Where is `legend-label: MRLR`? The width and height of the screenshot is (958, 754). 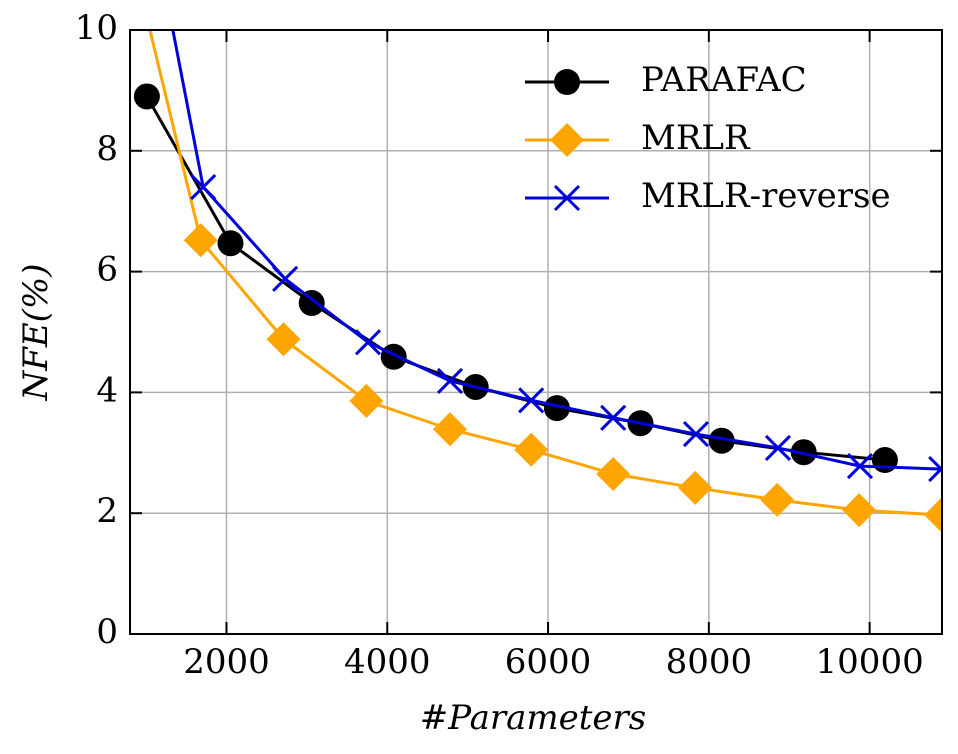 legend-label: MRLR is located at coordinates (696, 138).